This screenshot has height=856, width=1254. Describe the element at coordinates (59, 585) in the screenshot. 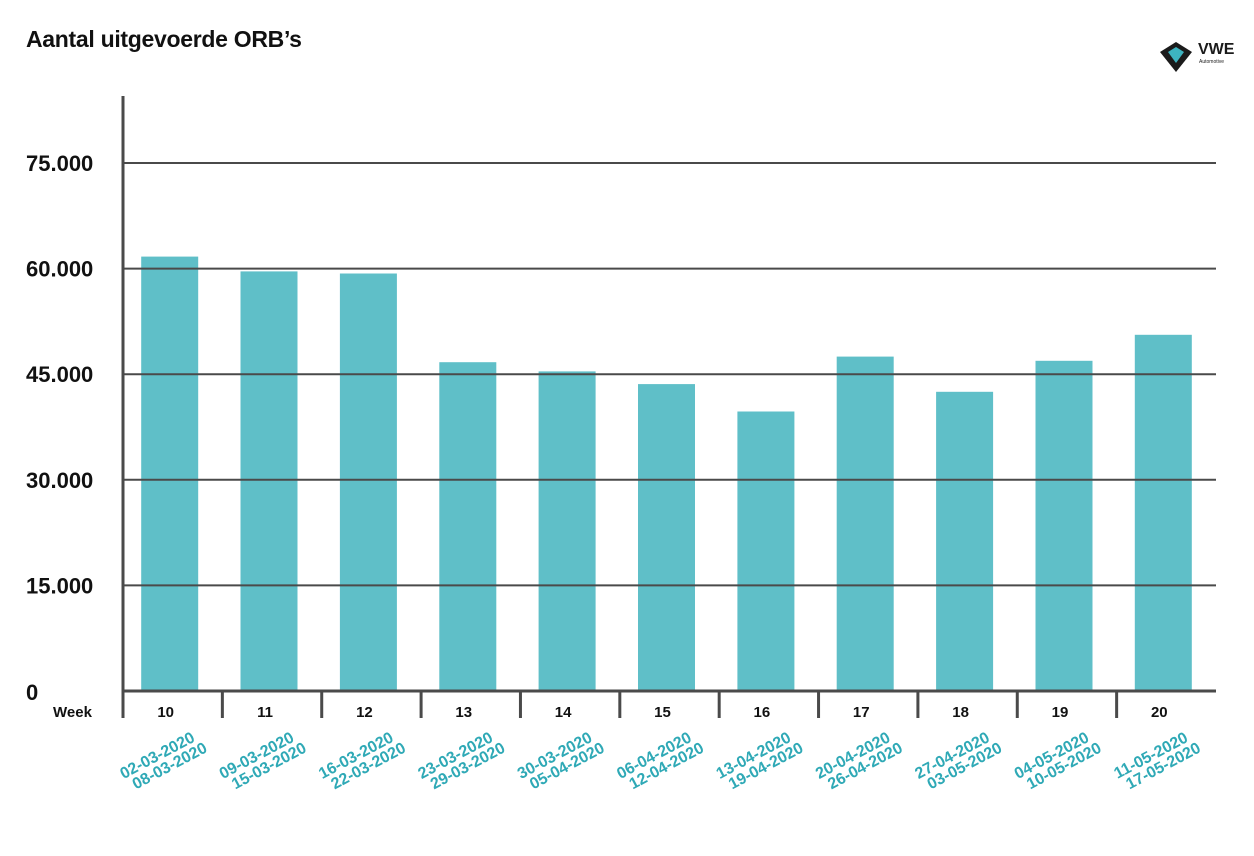

I see `y-tick-label: 15.000` at that location.